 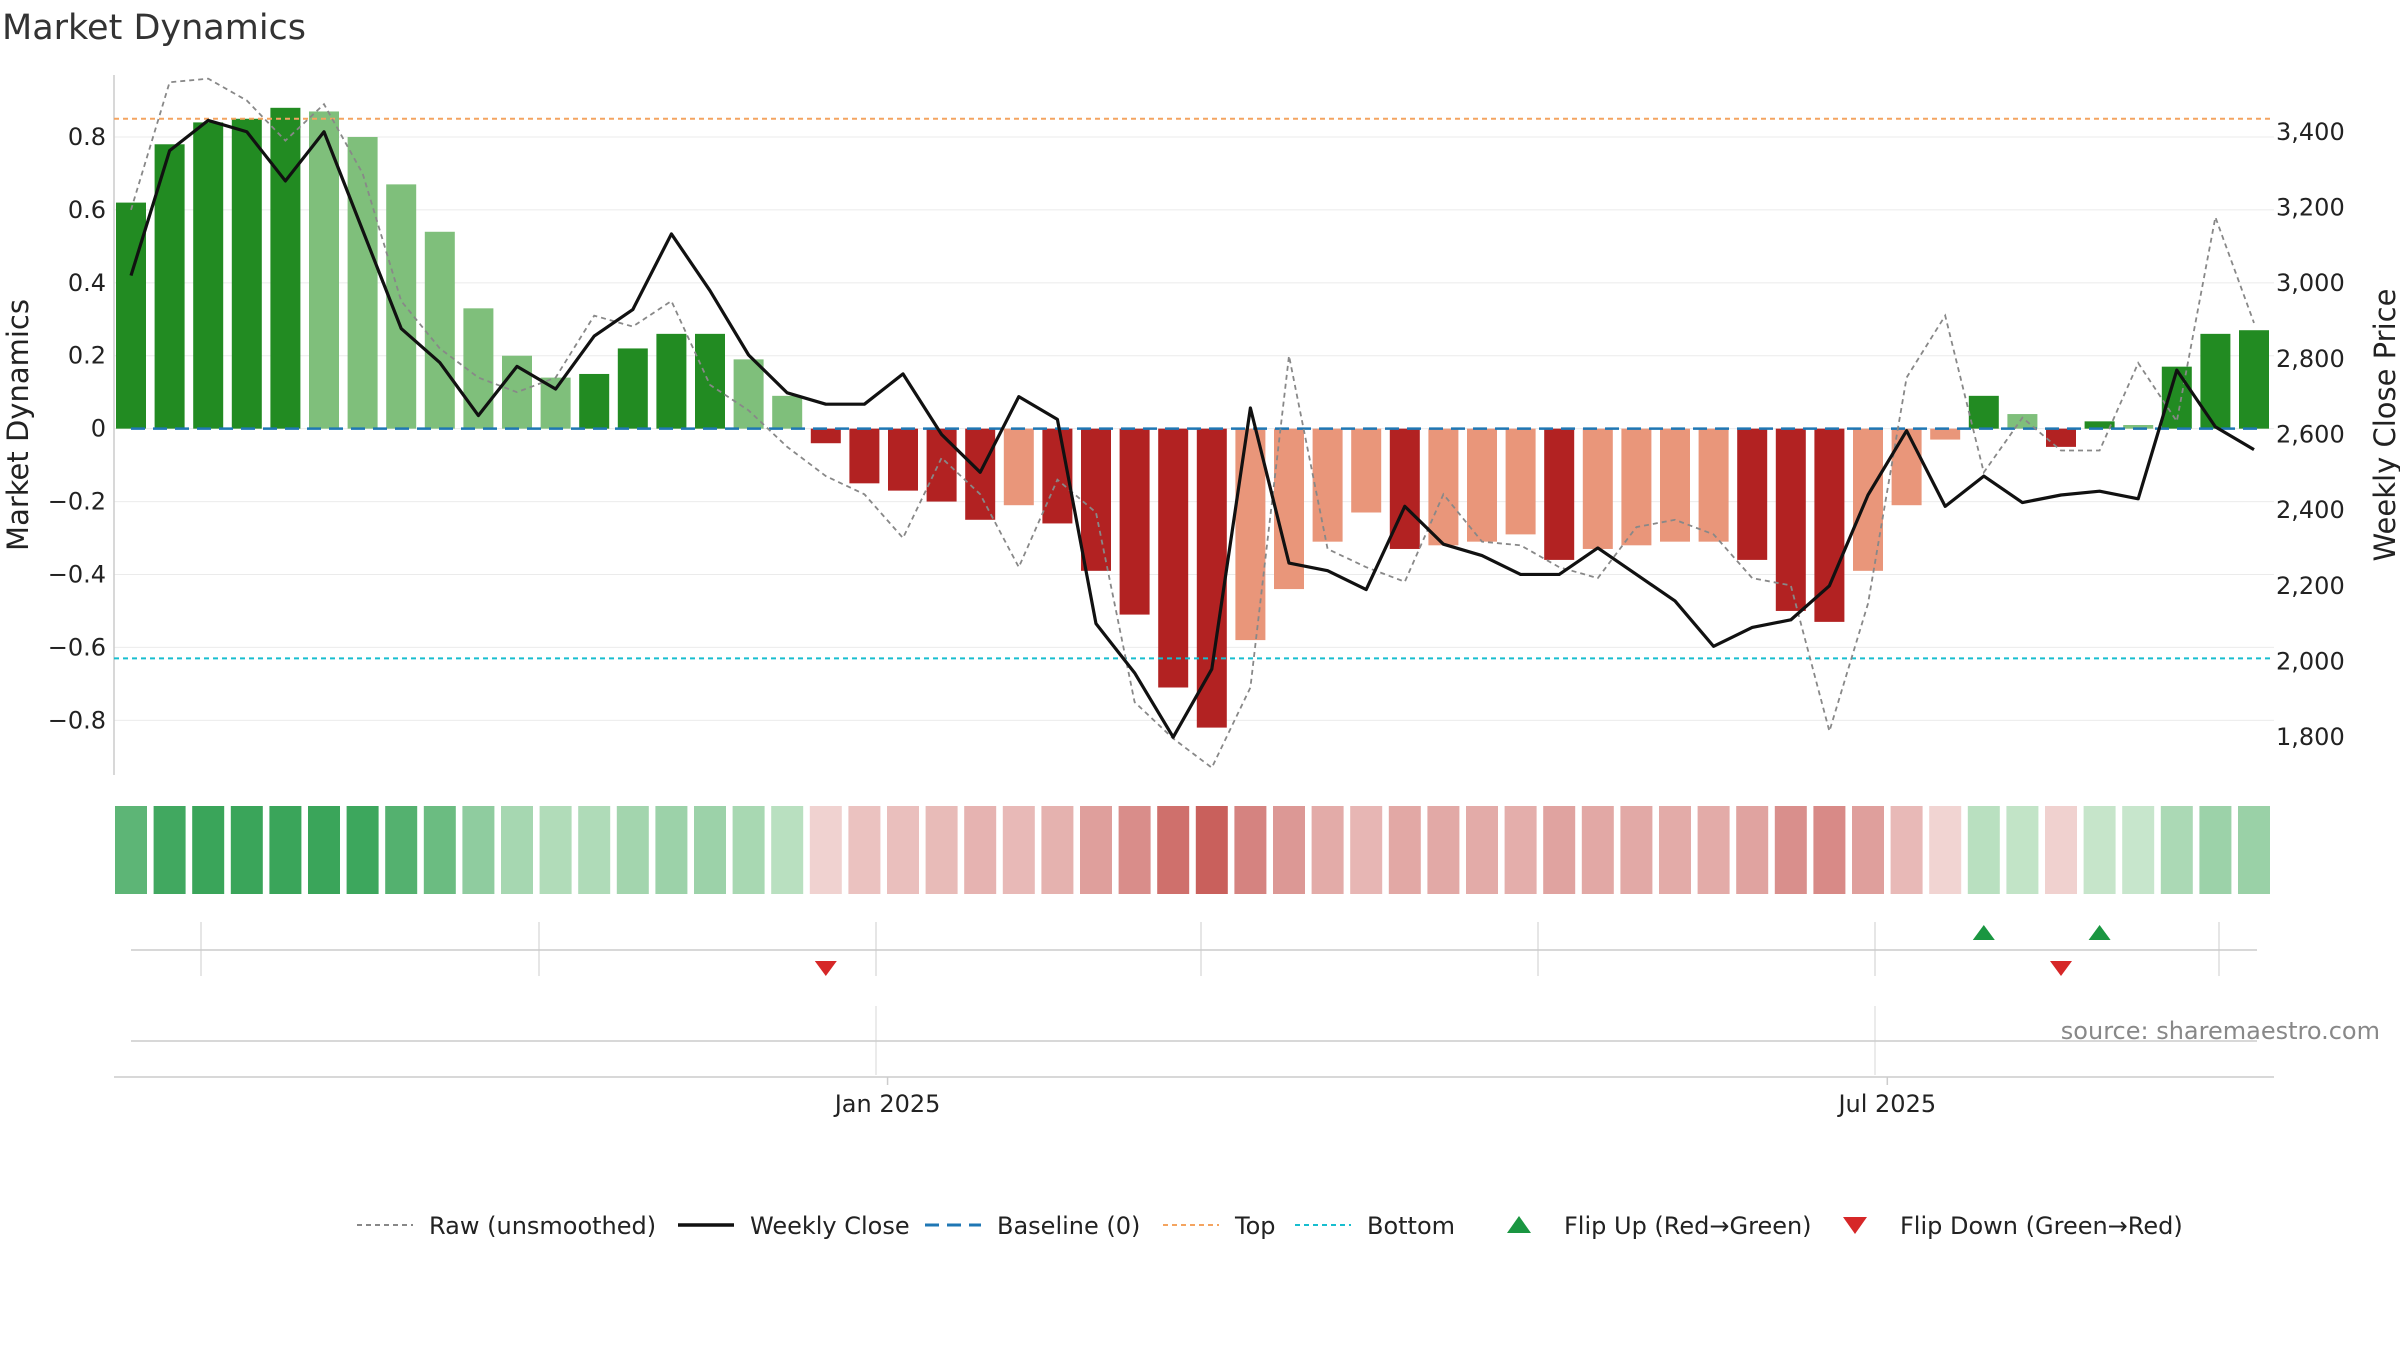 I want to click on right-tick-label: 3,200, so click(x=2310, y=207).